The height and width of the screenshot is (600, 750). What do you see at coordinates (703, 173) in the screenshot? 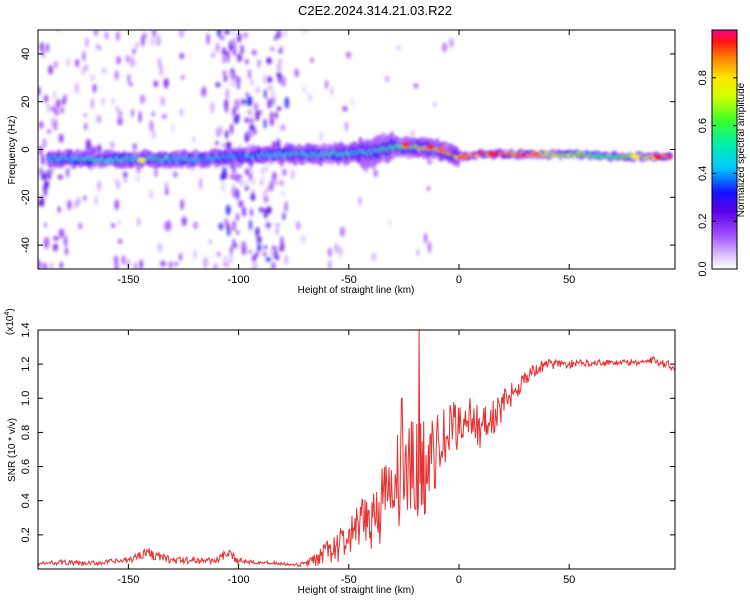
I see `colorbar-tick-label: 0.4` at bounding box center [703, 173].